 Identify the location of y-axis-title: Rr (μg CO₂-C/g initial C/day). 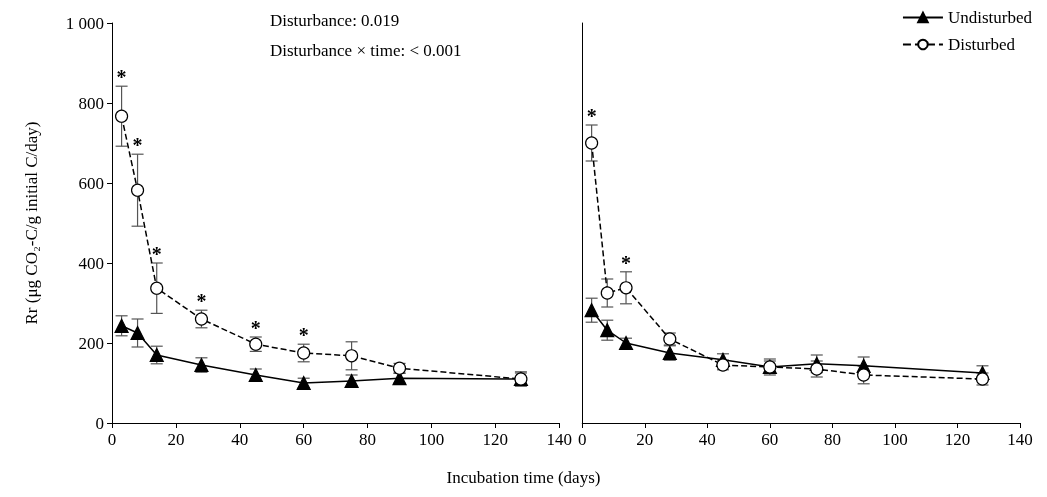
(31, 223).